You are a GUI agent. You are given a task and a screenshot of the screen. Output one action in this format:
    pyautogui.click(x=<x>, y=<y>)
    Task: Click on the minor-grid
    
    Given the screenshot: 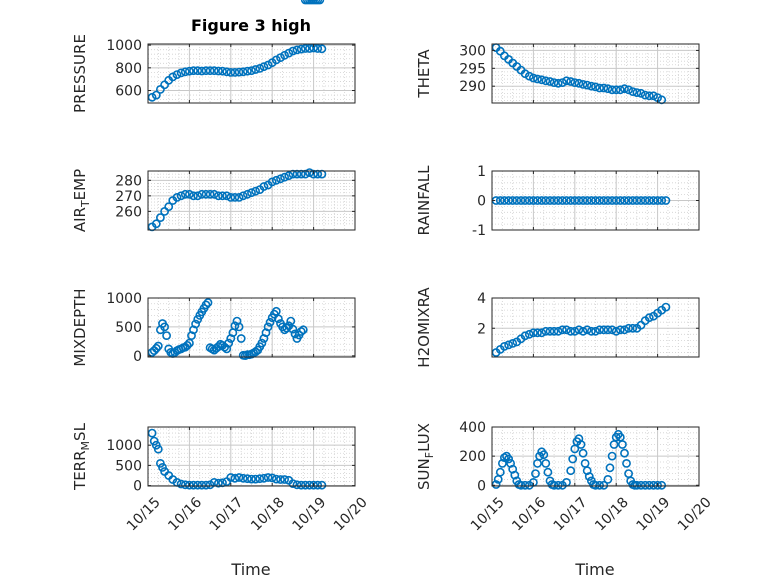 What is the action you would take?
    pyautogui.click(x=251, y=456)
    